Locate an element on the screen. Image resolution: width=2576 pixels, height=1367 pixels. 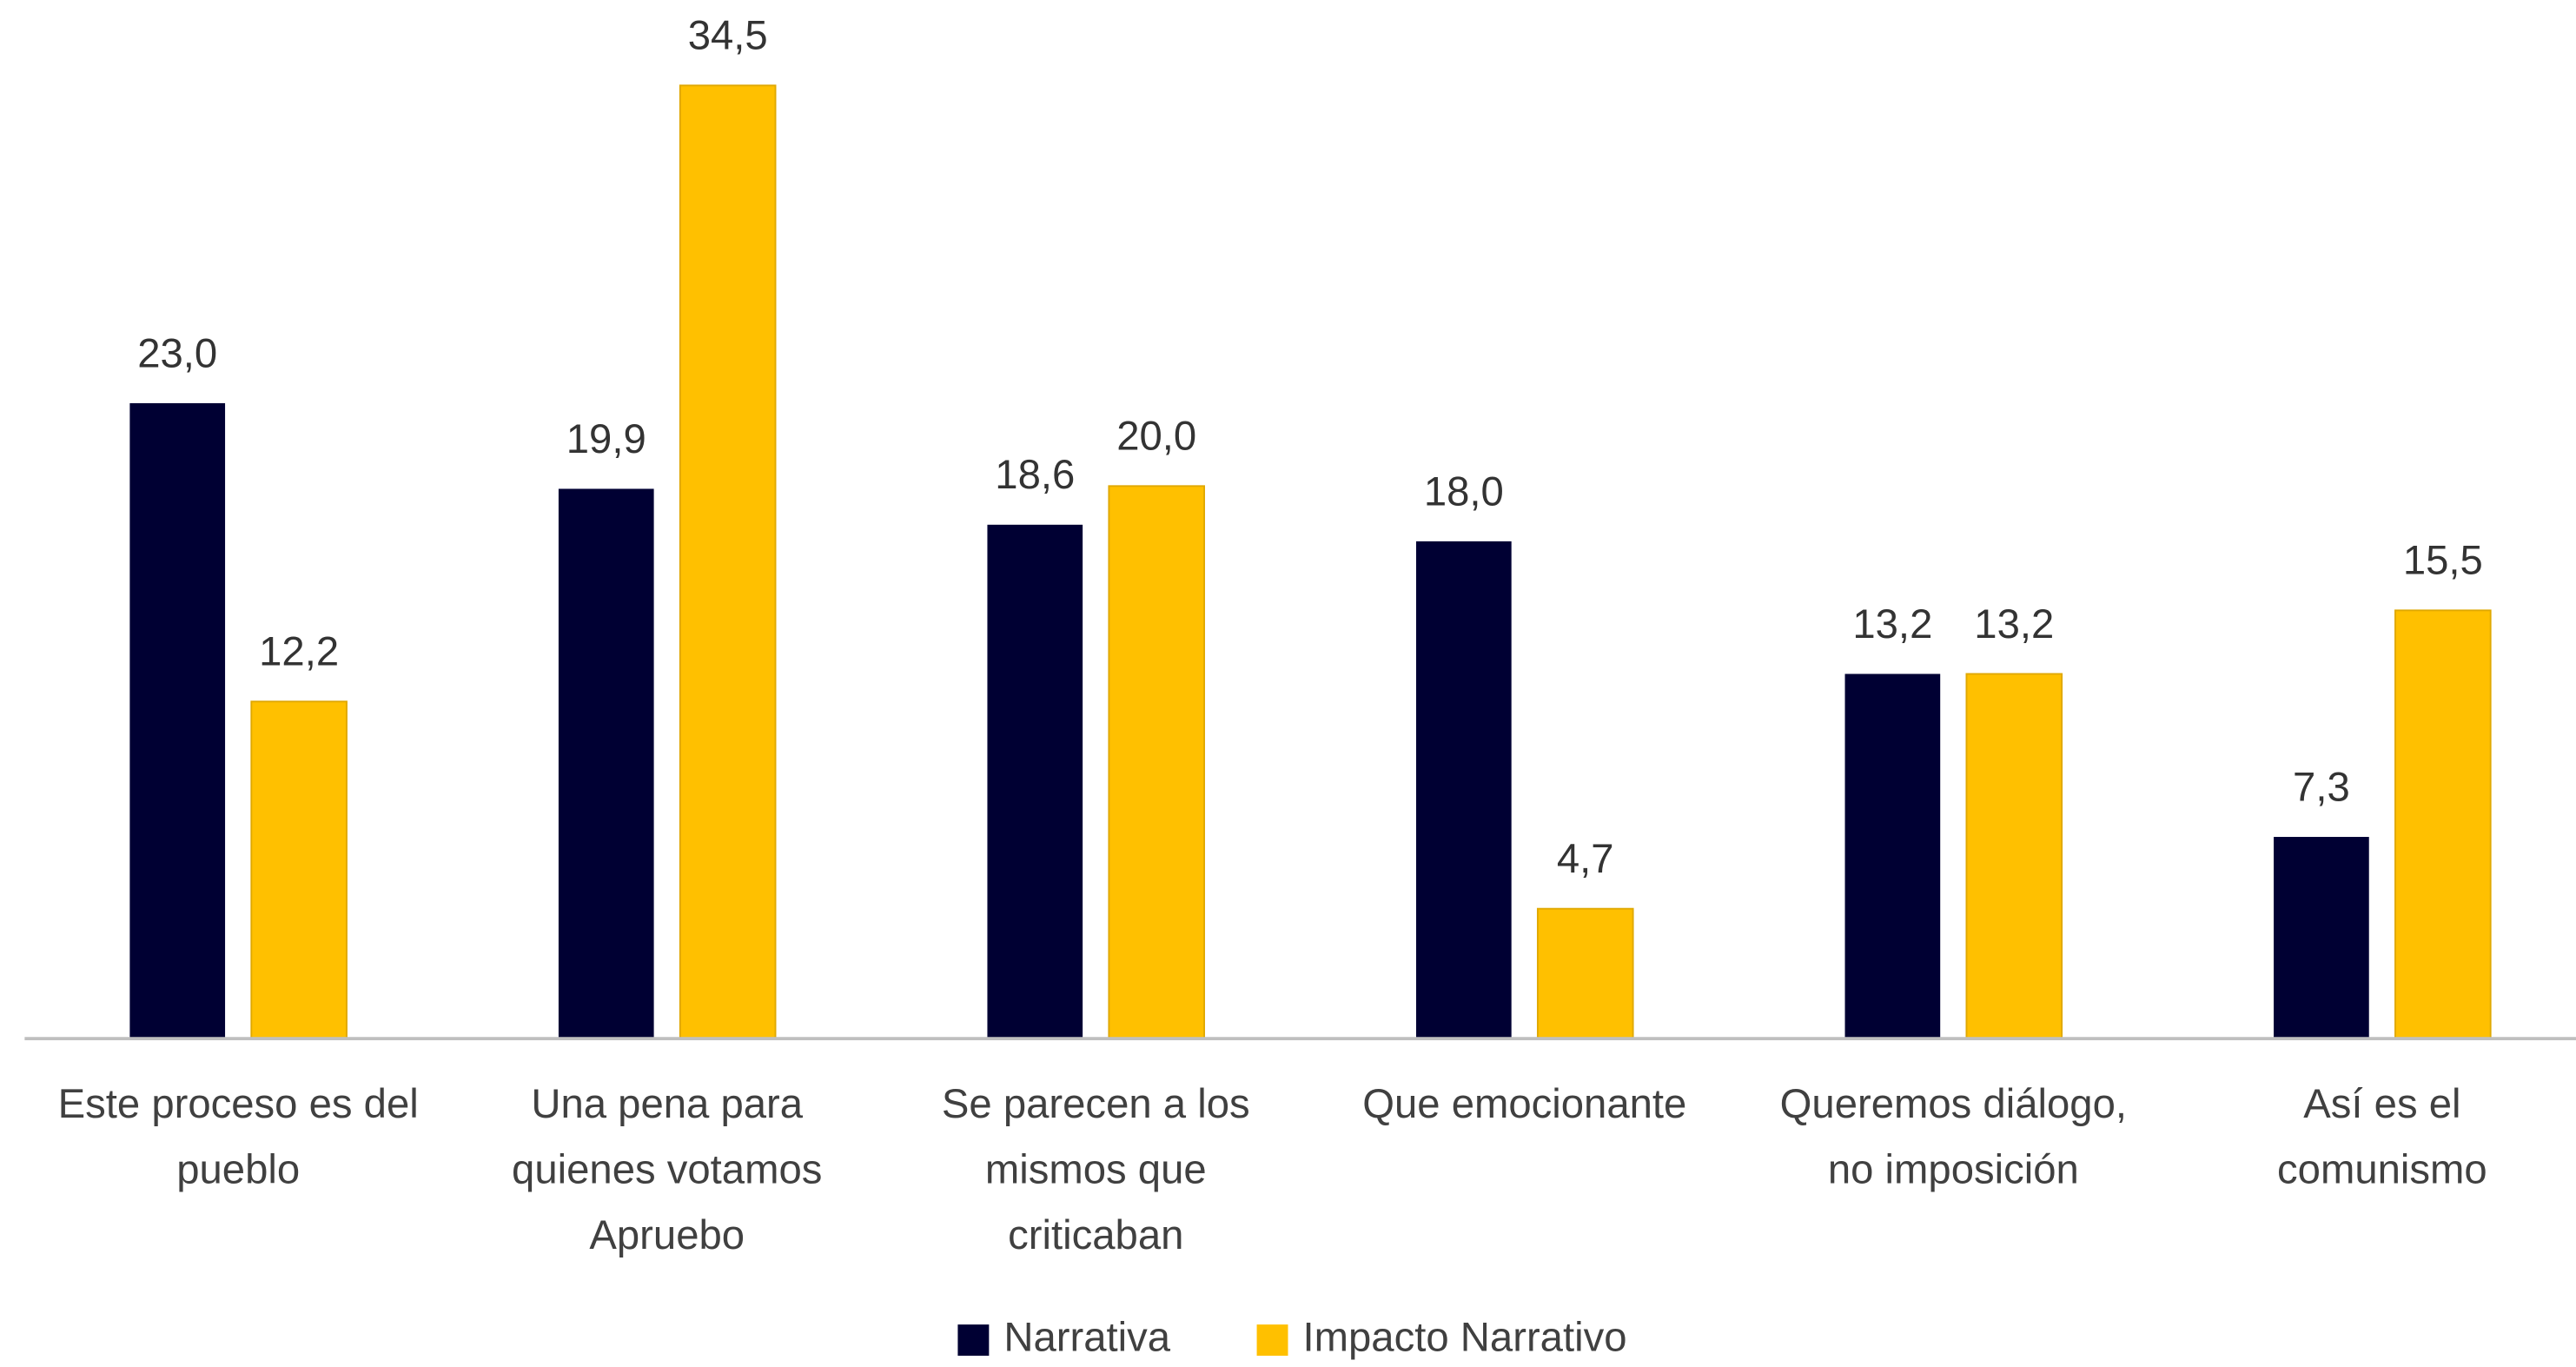
x-tick-label: Queremos diálogo, no imposición is located at coordinates (1953, 1137).